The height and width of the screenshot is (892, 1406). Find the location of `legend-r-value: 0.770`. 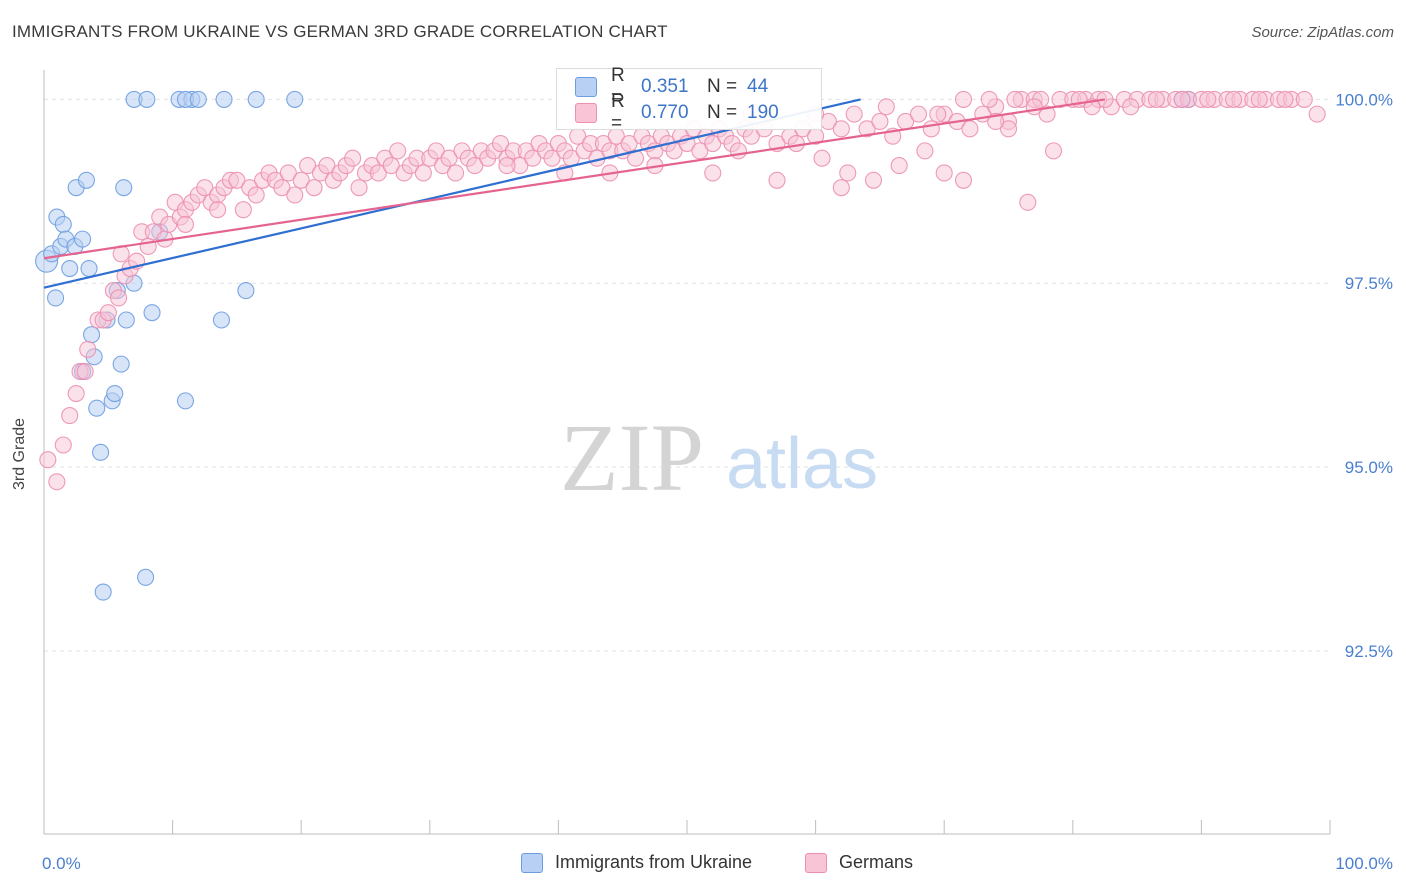

legend-r-value: 0.770 is located at coordinates (665, 112).